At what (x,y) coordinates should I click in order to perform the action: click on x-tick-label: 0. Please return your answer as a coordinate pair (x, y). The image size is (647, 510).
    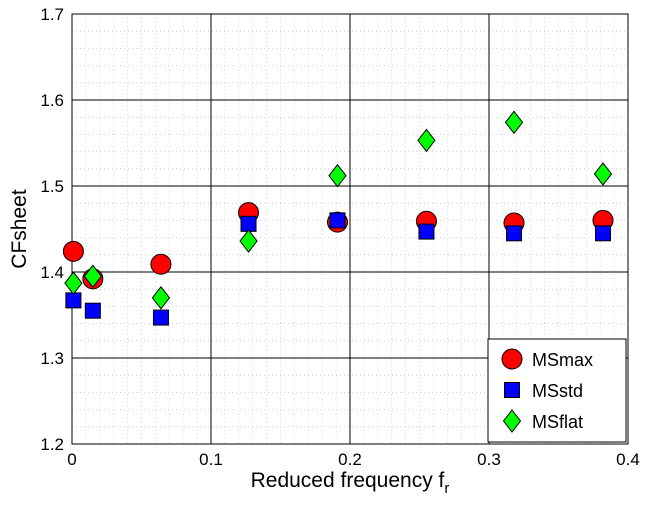
    Looking at the image, I should click on (71, 459).